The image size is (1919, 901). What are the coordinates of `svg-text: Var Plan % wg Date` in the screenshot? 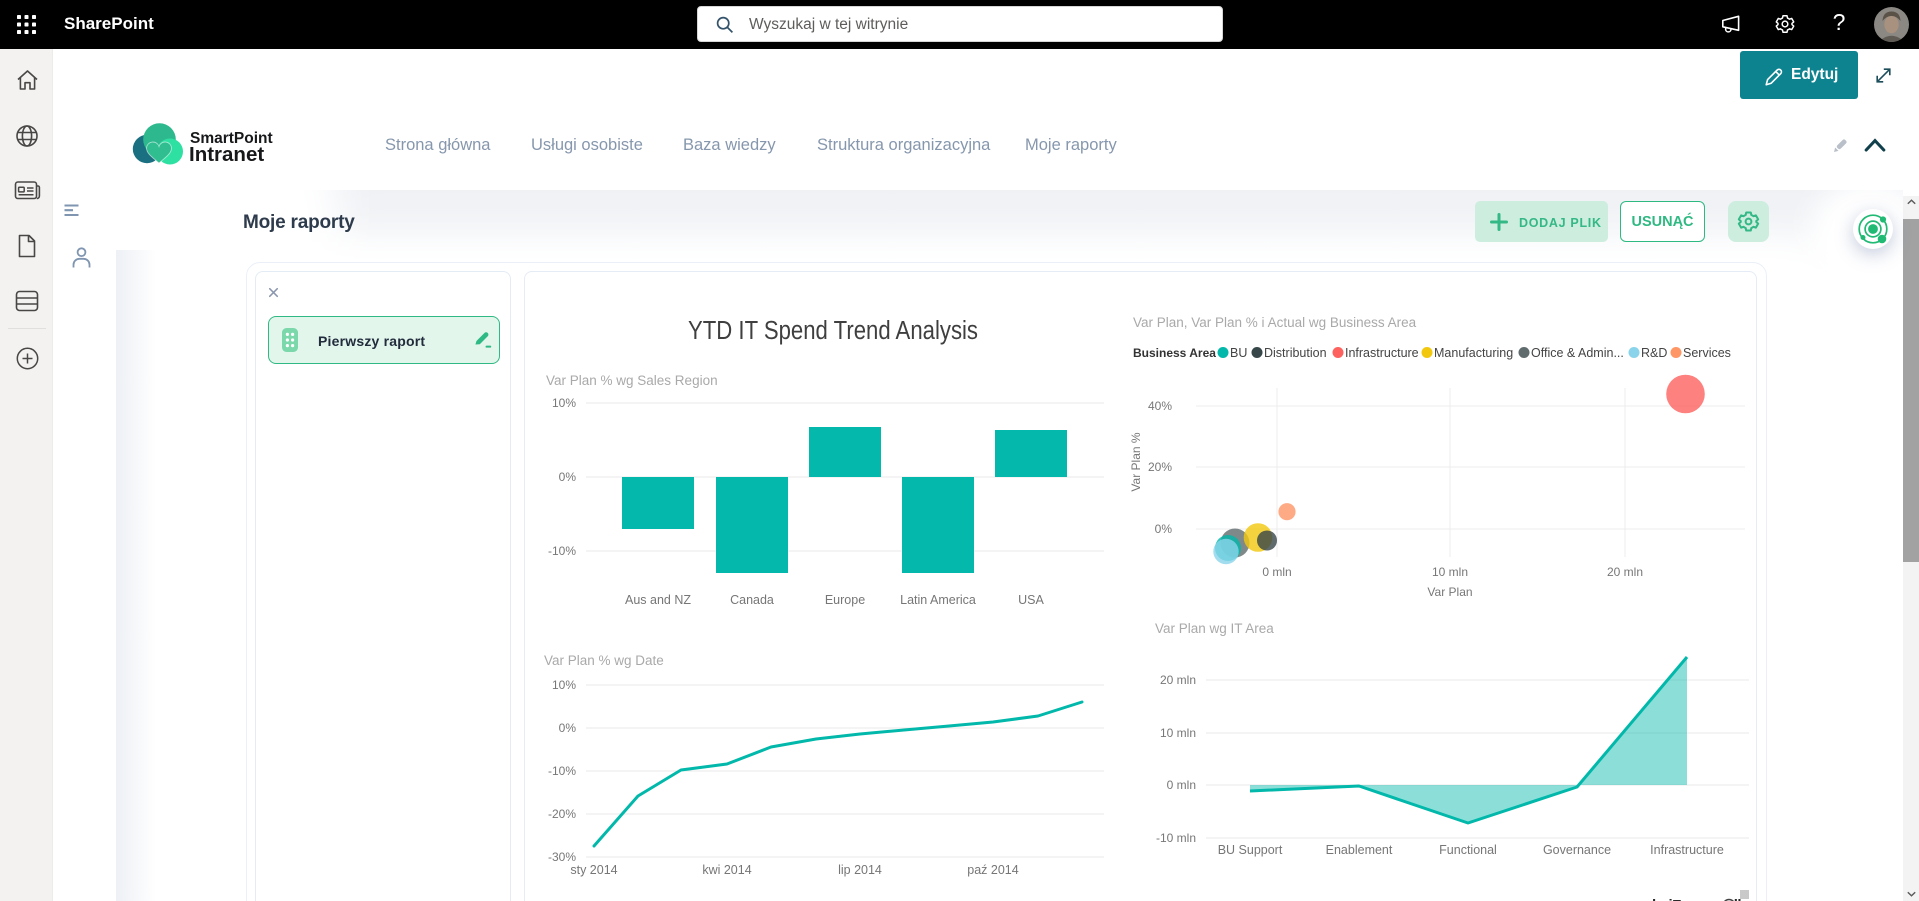 It's located at (604, 660).